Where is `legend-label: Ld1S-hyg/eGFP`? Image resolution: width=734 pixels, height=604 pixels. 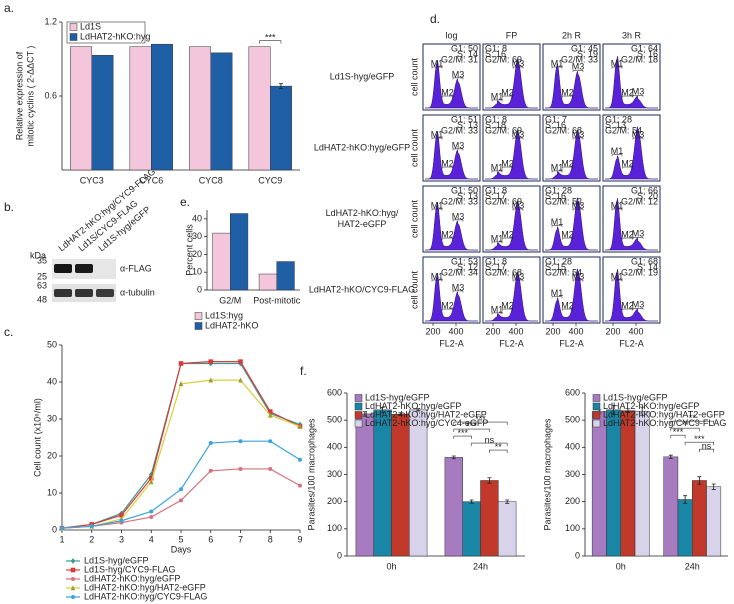
legend-label: Ld1S-hyg/eGFP is located at coordinates (397, 397).